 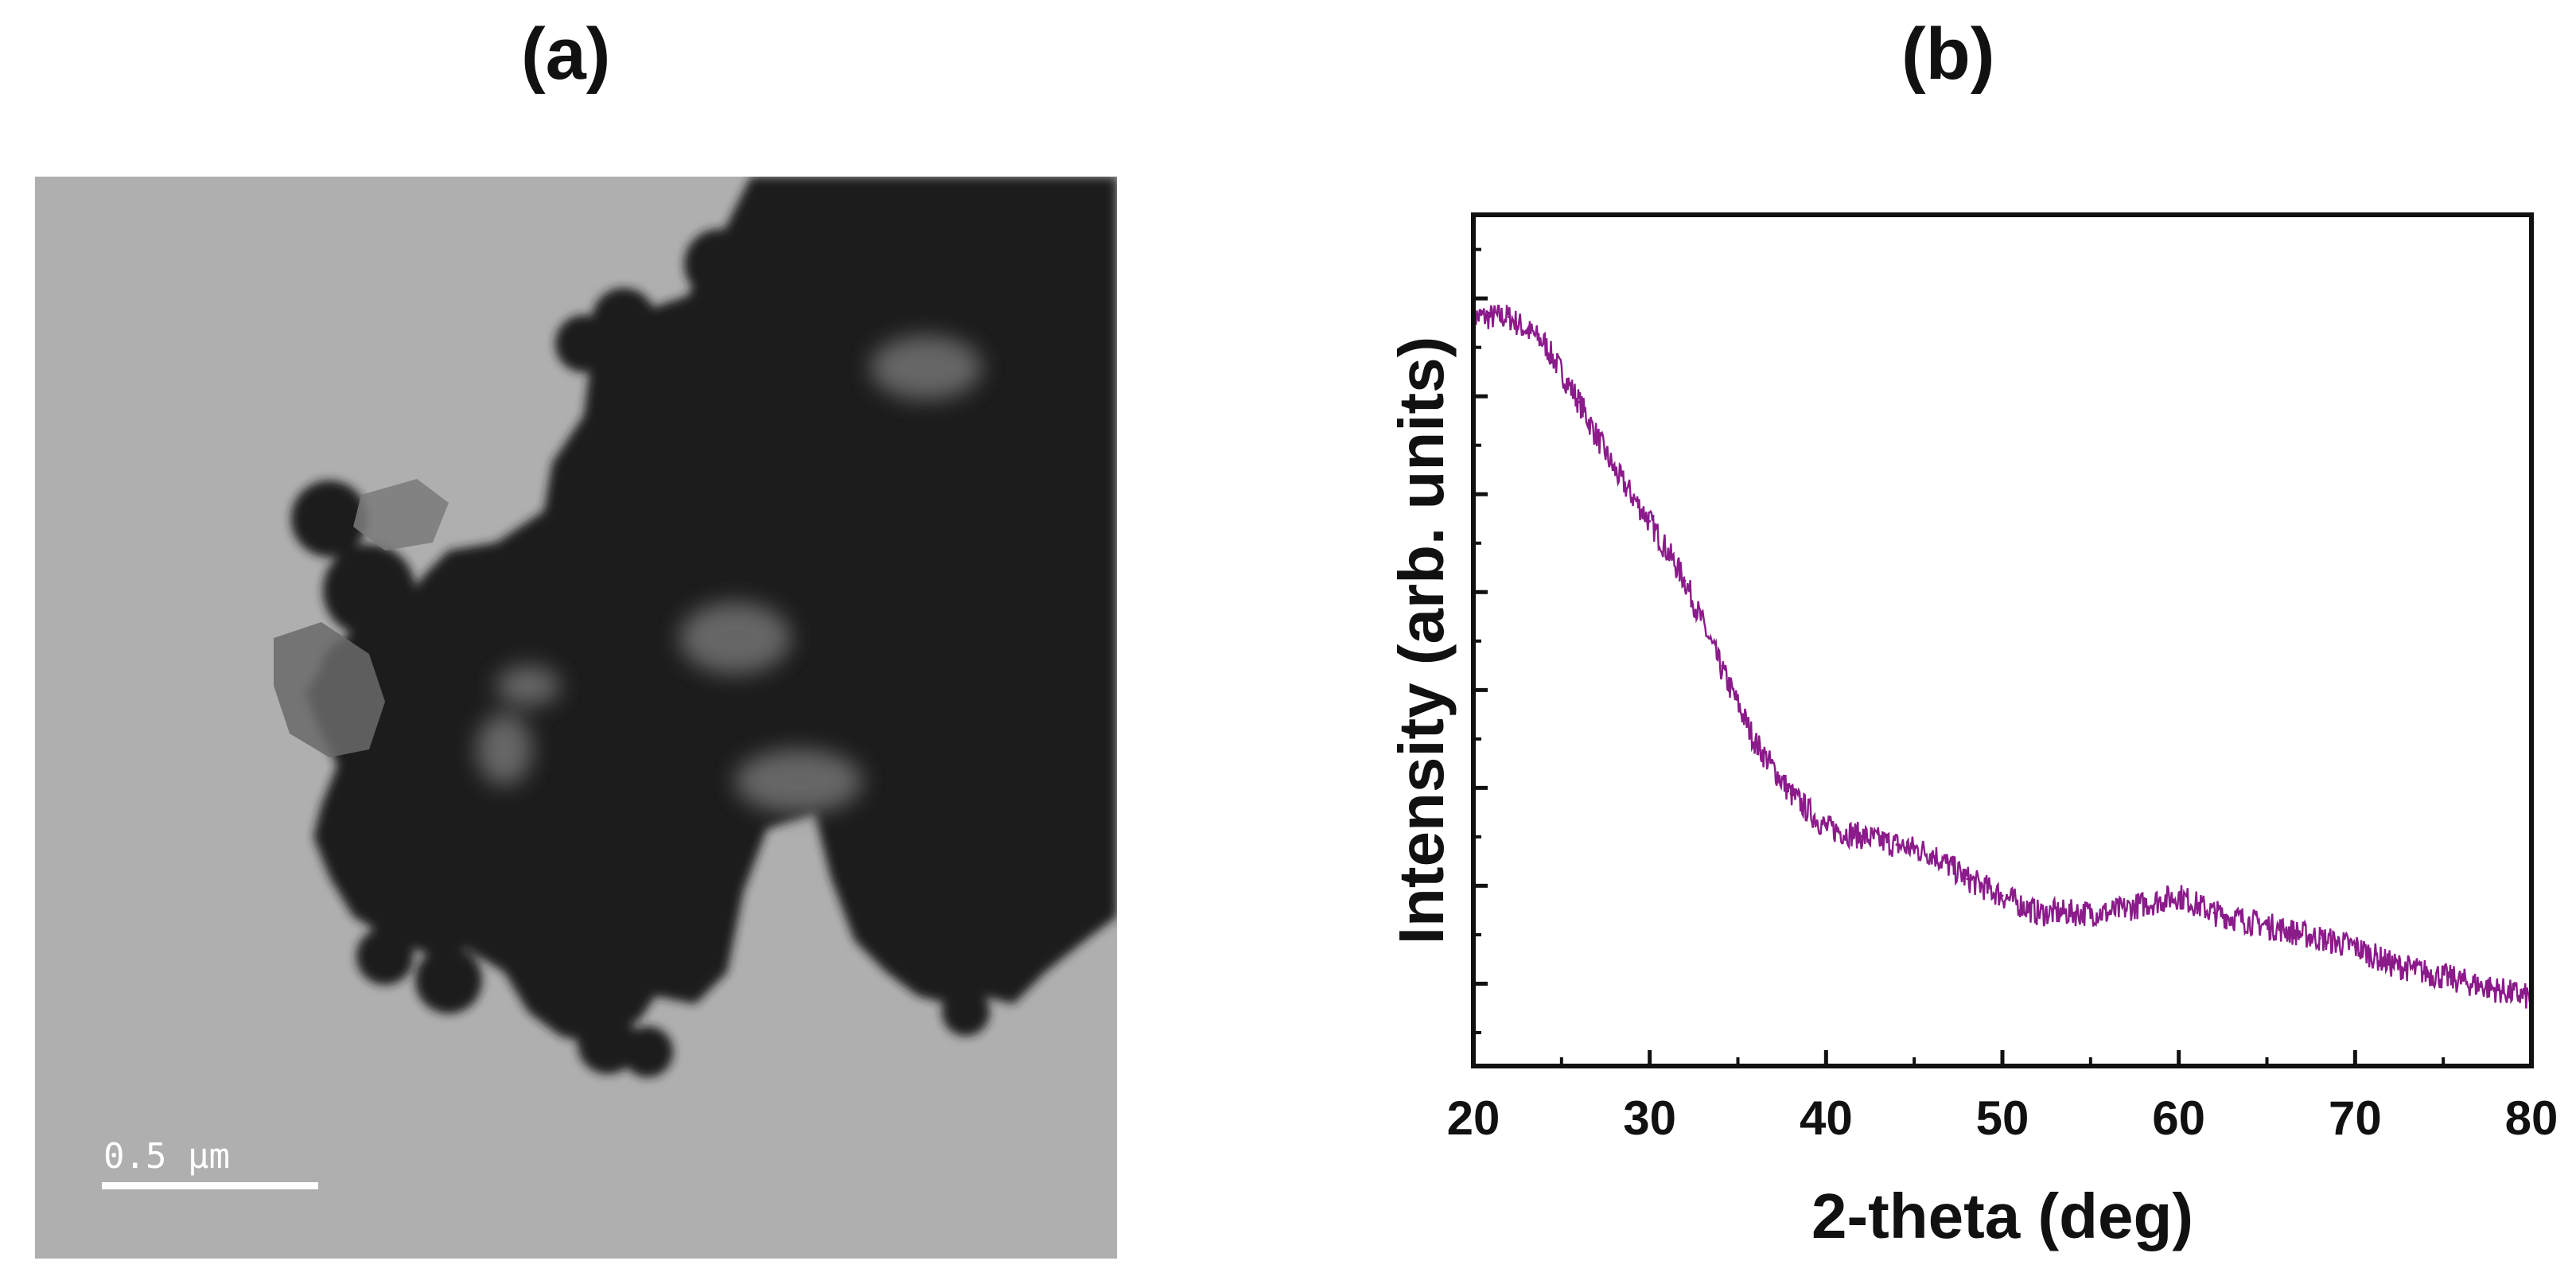 What do you see at coordinates (1650, 1118) in the screenshot?
I see `x-tick-label: 30` at bounding box center [1650, 1118].